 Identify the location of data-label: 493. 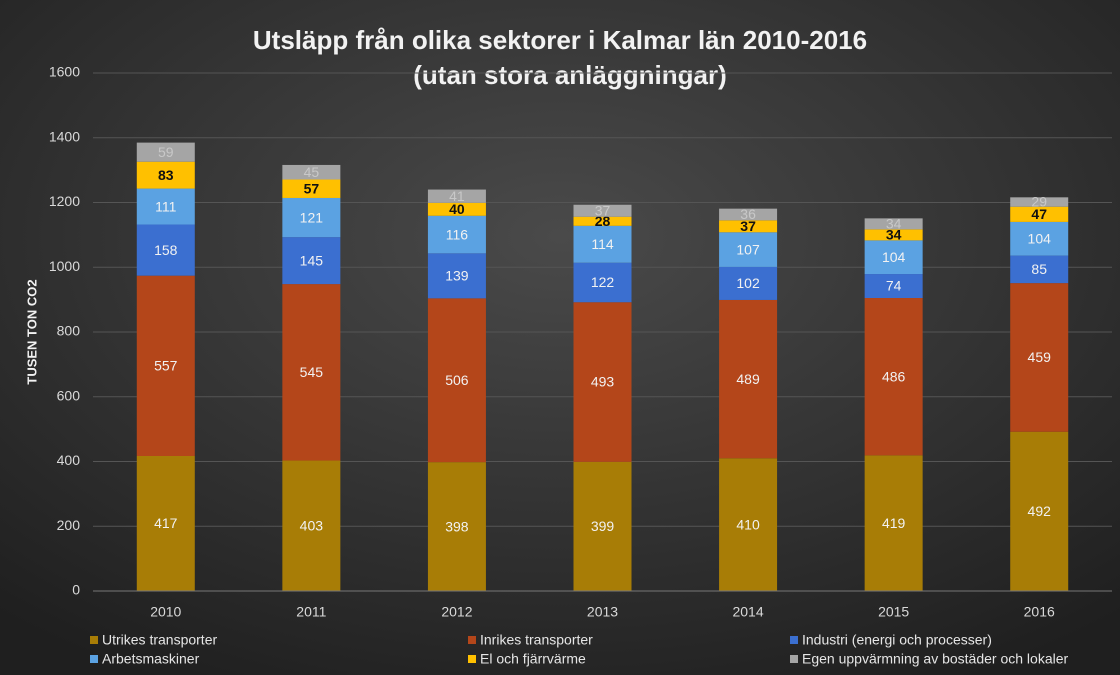
(603, 382).